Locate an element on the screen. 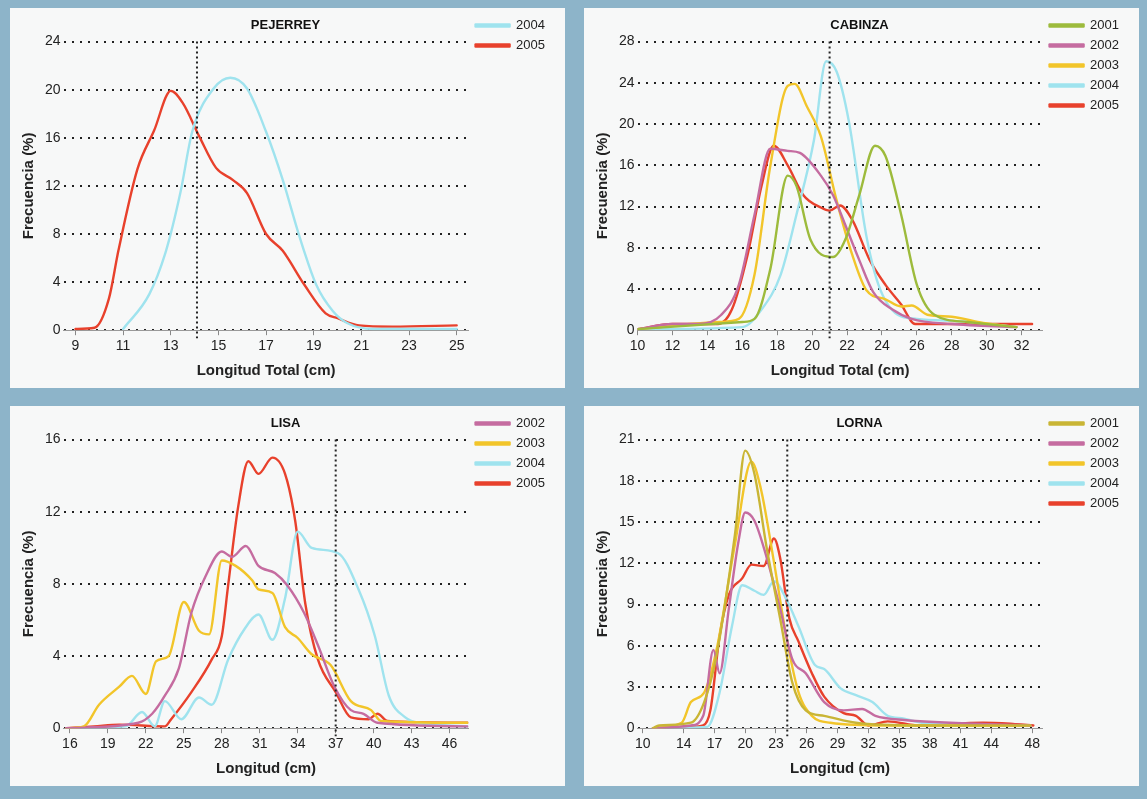  chart-title: PEJERREY is located at coordinates (285, 25).